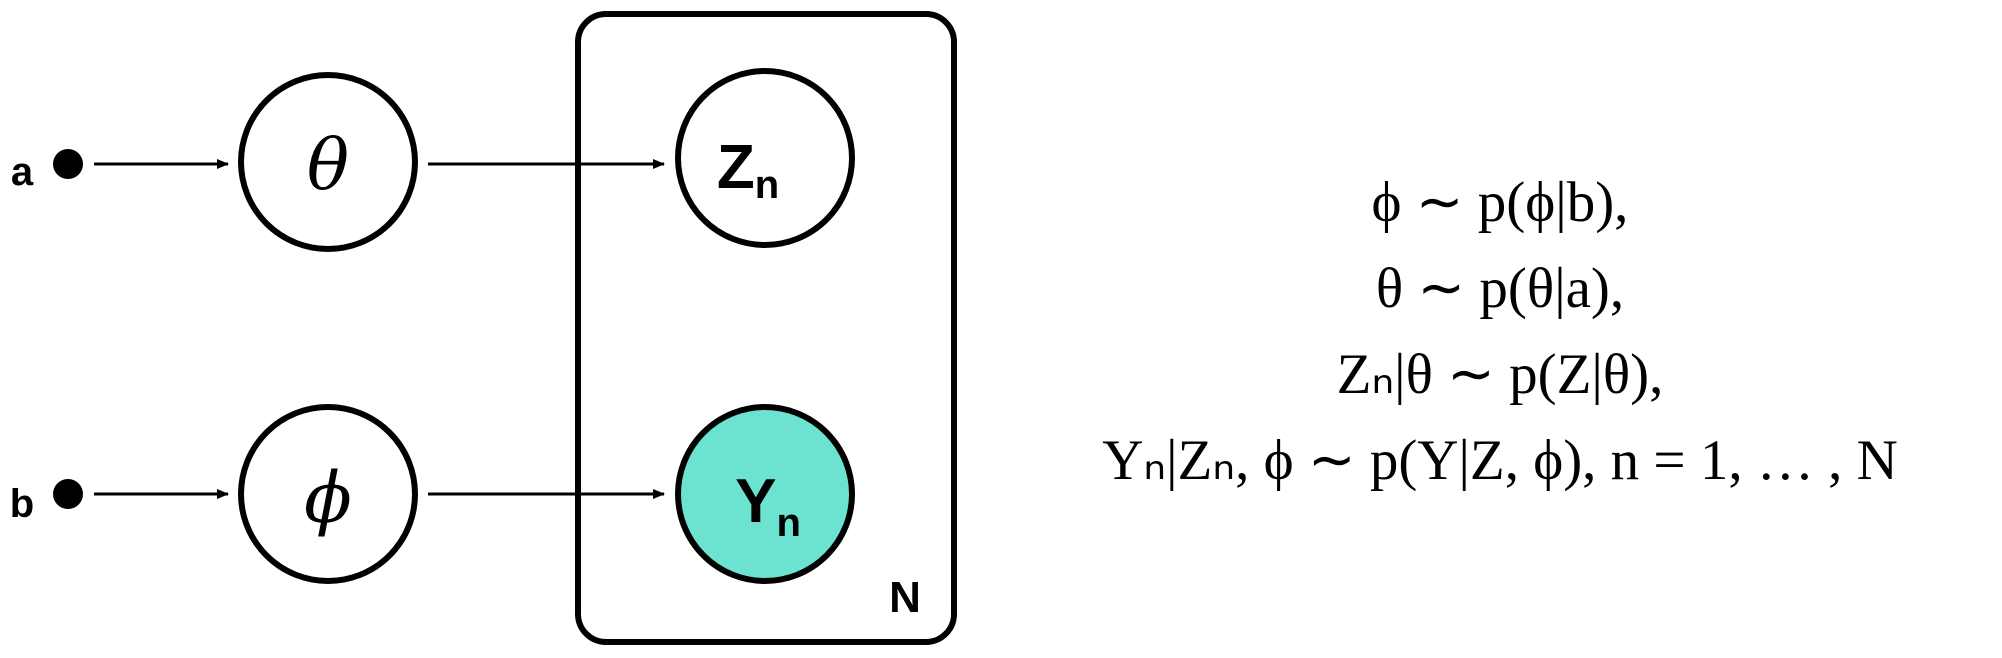 The image size is (2002, 658). What do you see at coordinates (22, 504) in the screenshot?
I see `hyperparameter-b-label: b` at bounding box center [22, 504].